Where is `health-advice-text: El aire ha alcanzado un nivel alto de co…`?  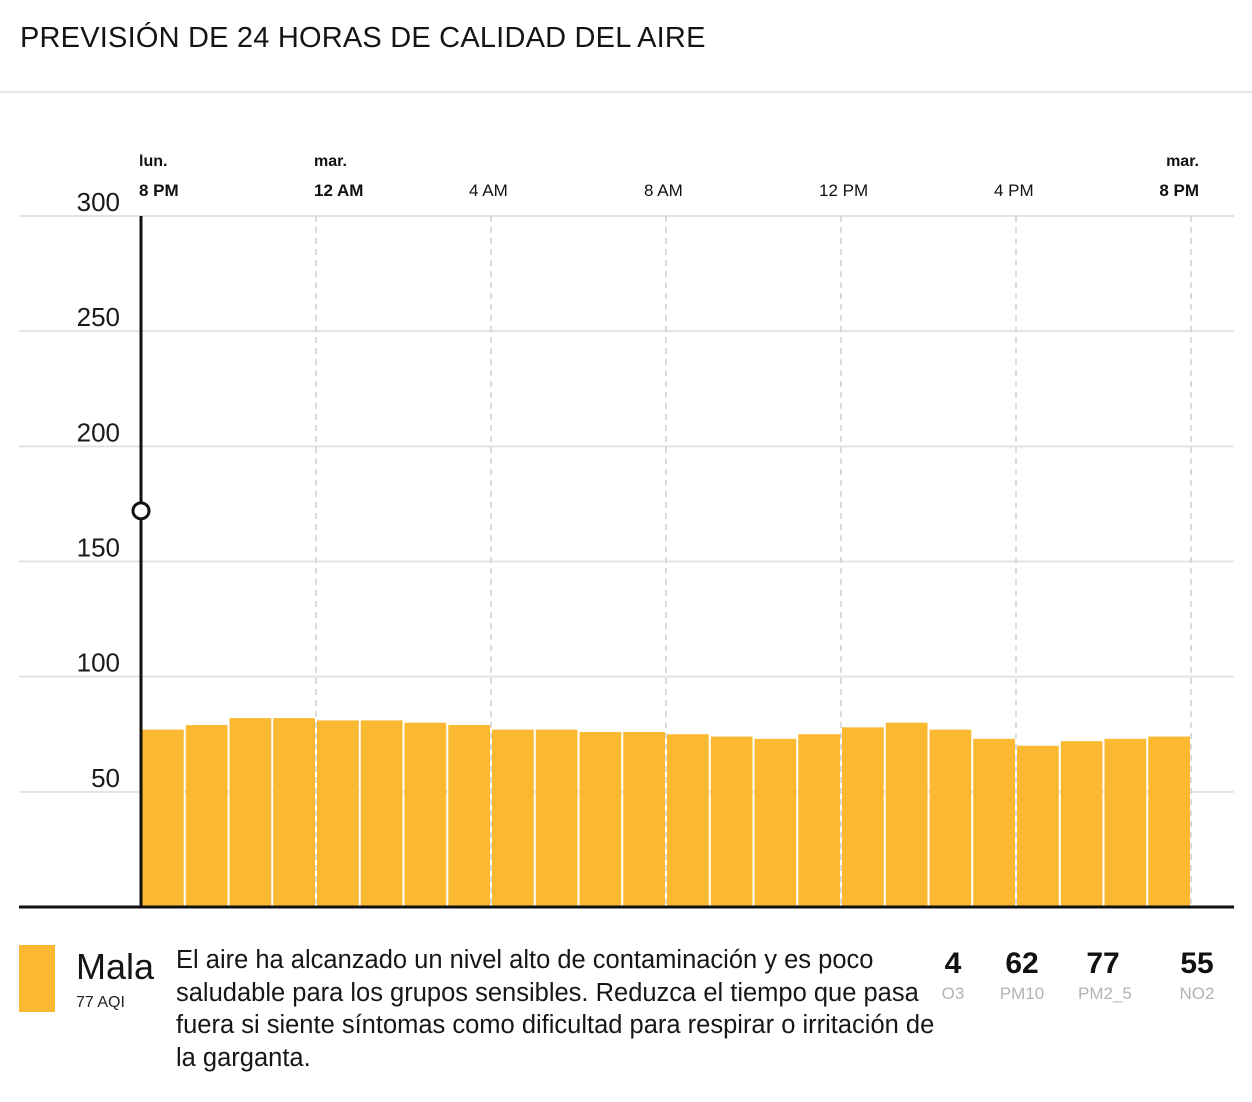 health-advice-text: El aire ha alcanzado un nivel alto de co… is located at coordinates (555, 1009).